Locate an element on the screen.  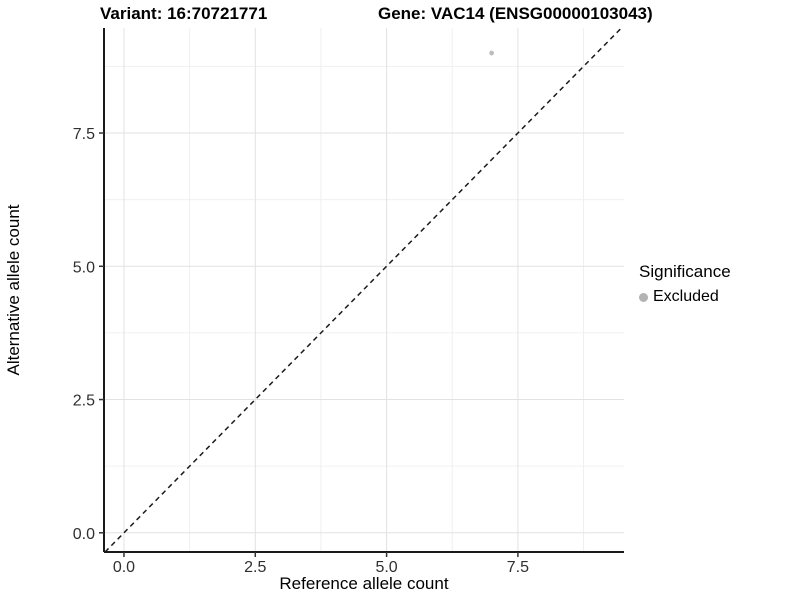
variant-title: Variant: 16:70721771 is located at coordinates (184, 13).